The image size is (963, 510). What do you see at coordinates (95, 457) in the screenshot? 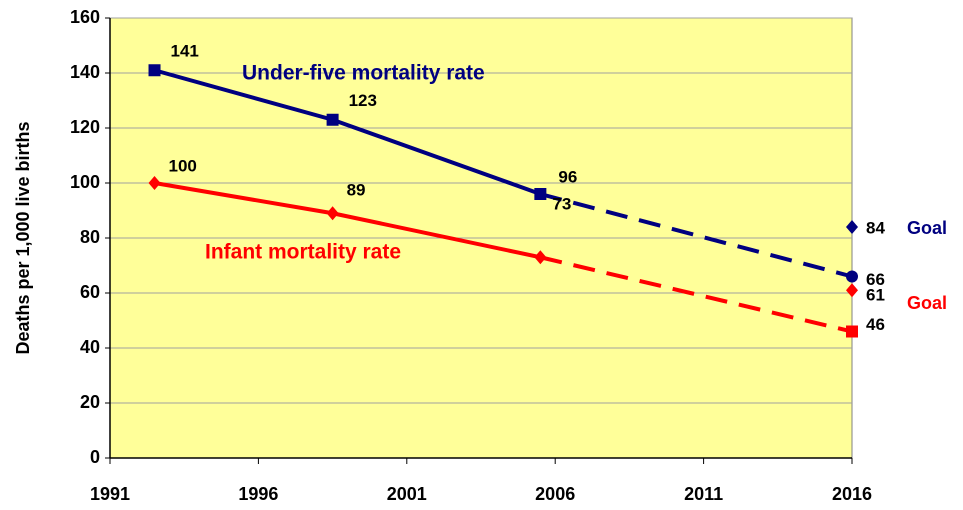
I see `y-tick-label: 0` at bounding box center [95, 457].